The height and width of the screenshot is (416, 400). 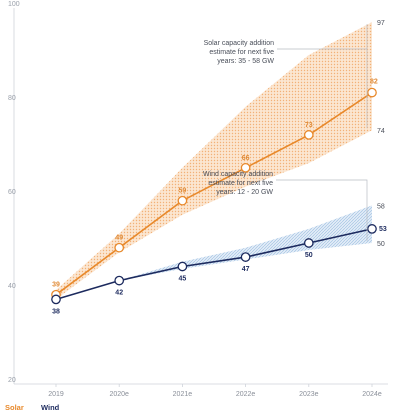 What do you see at coordinates (56, 285) in the screenshot?
I see `data-label-solar-39: 39` at bounding box center [56, 285].